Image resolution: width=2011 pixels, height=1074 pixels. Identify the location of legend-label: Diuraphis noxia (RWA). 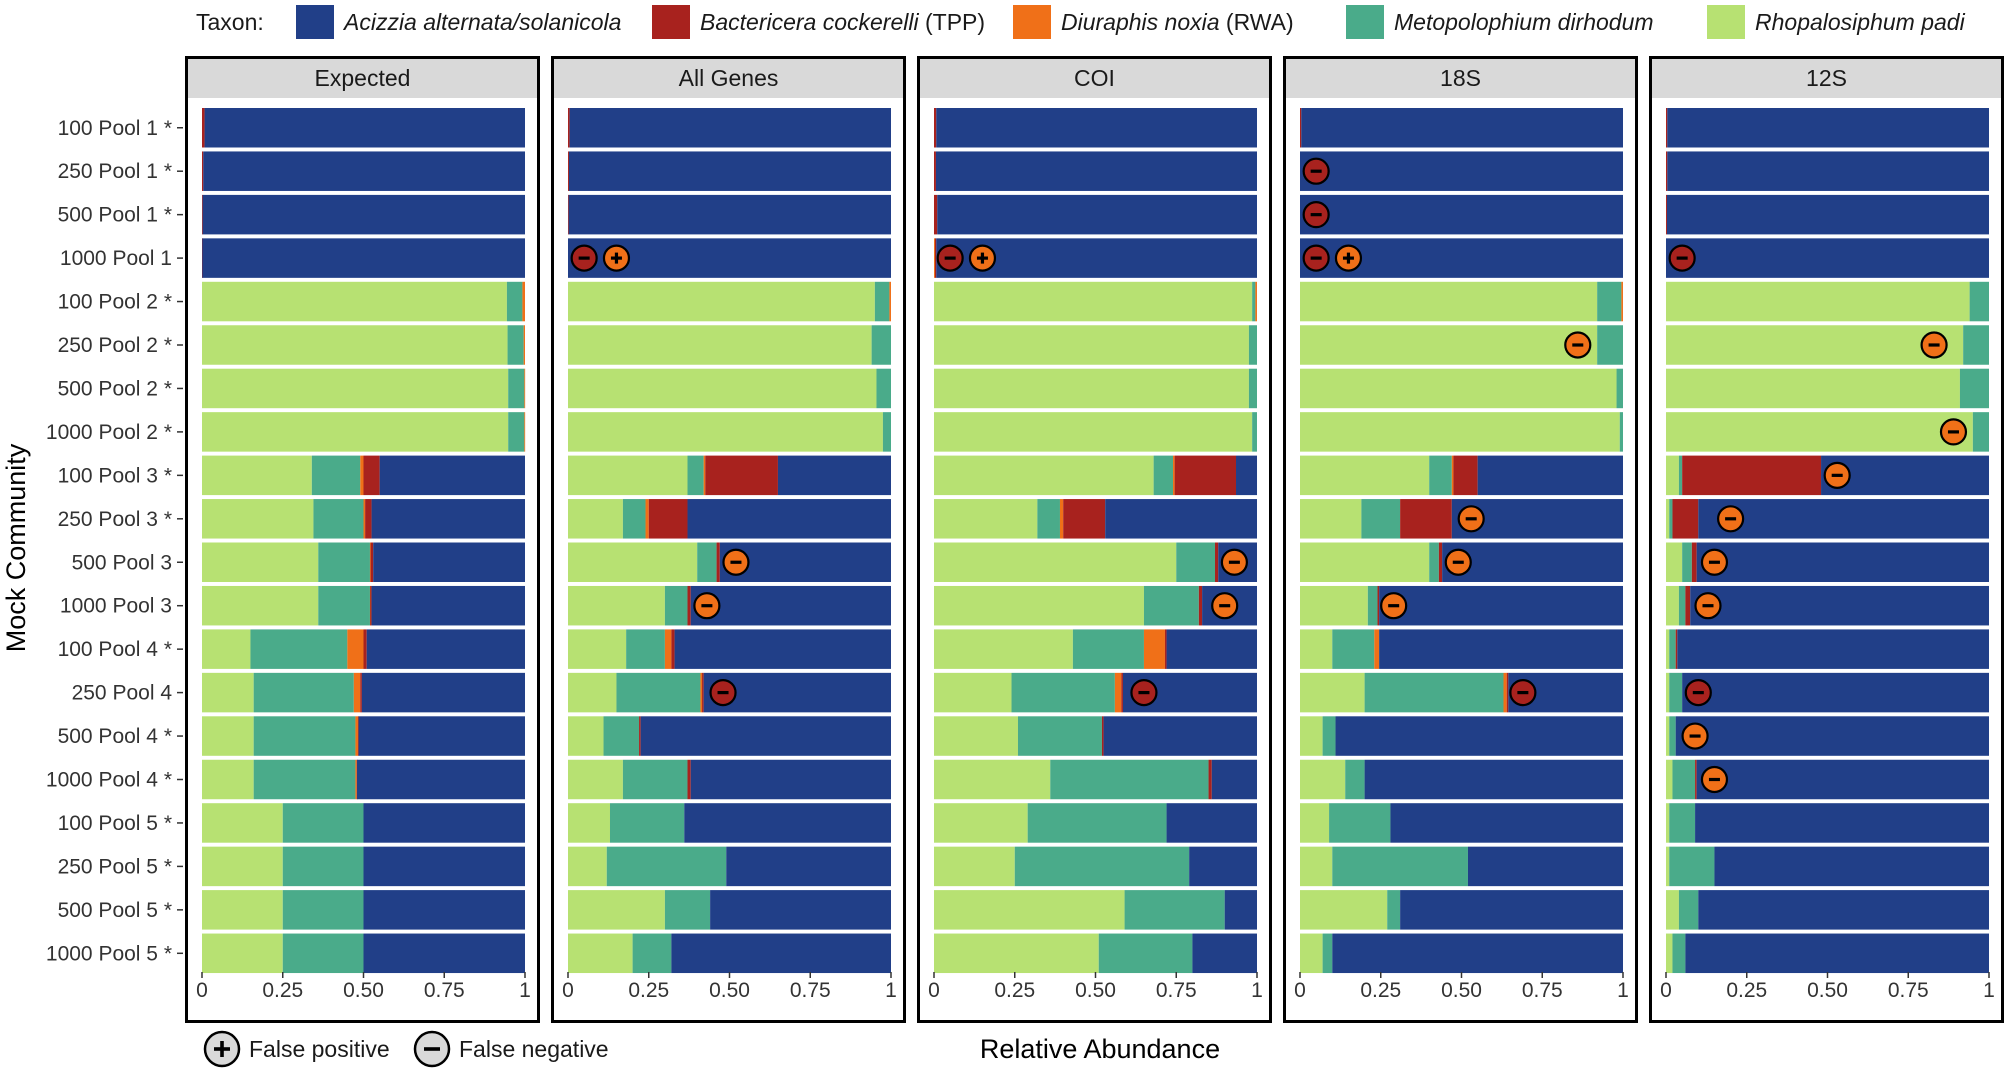
(1177, 22).